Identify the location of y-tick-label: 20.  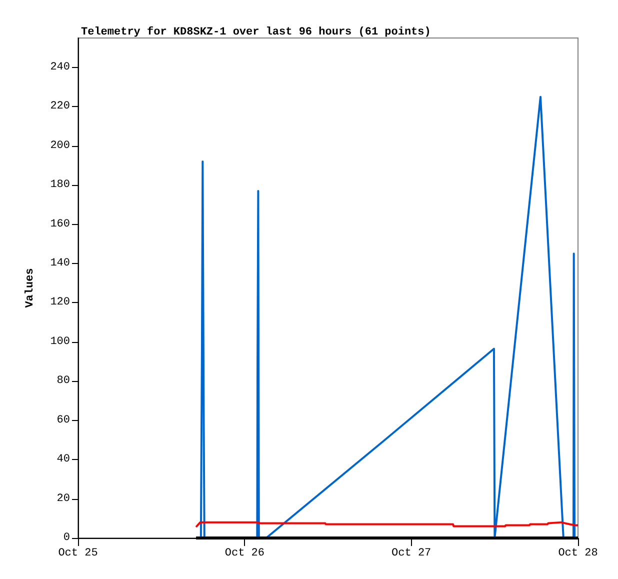
(63, 498).